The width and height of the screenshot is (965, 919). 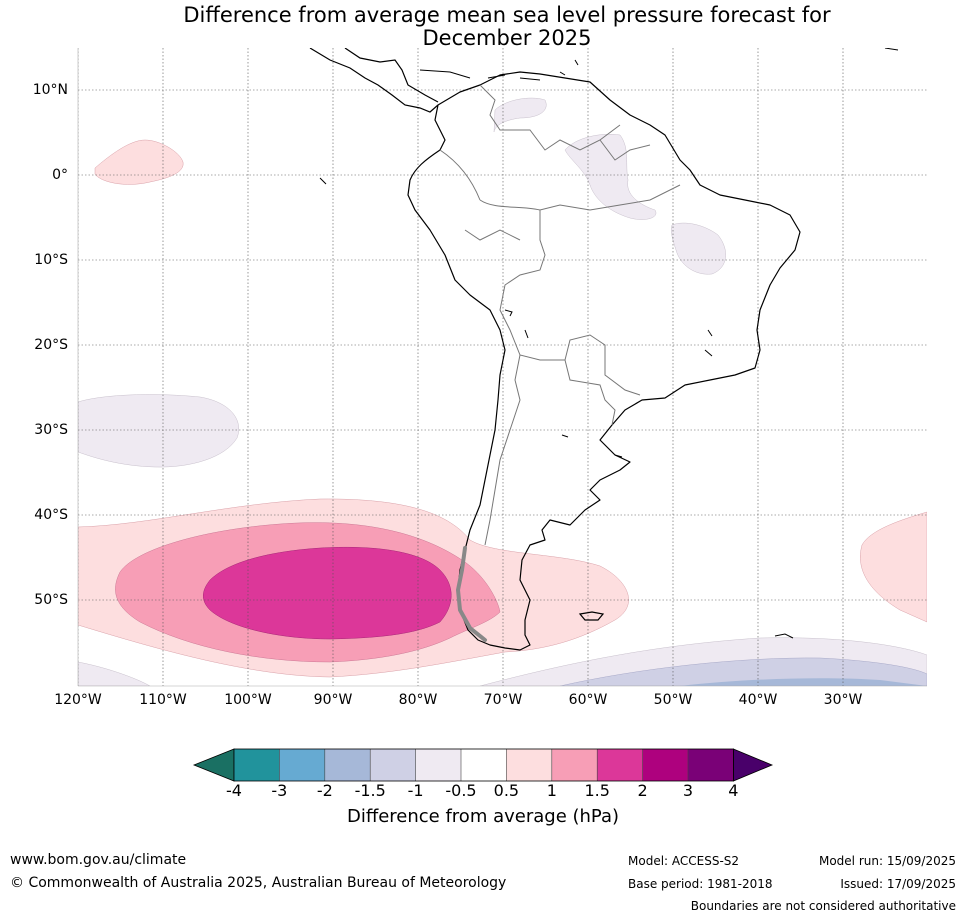 I want to click on colorbar-extend-low, so click(x=213, y=765).